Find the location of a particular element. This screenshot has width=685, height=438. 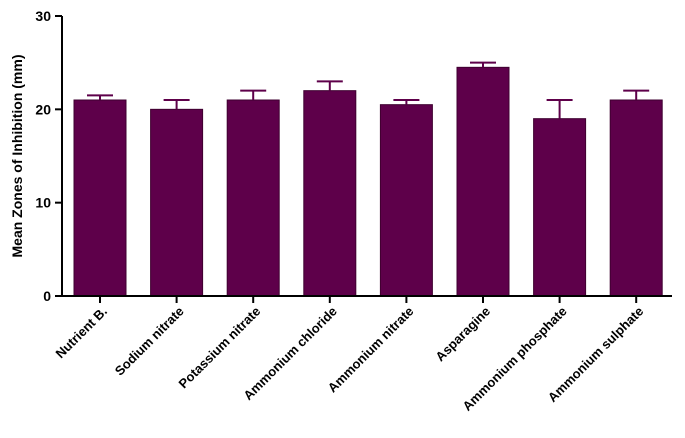

y-ticks-group: 0 10 20 30 is located at coordinates (48, 156).